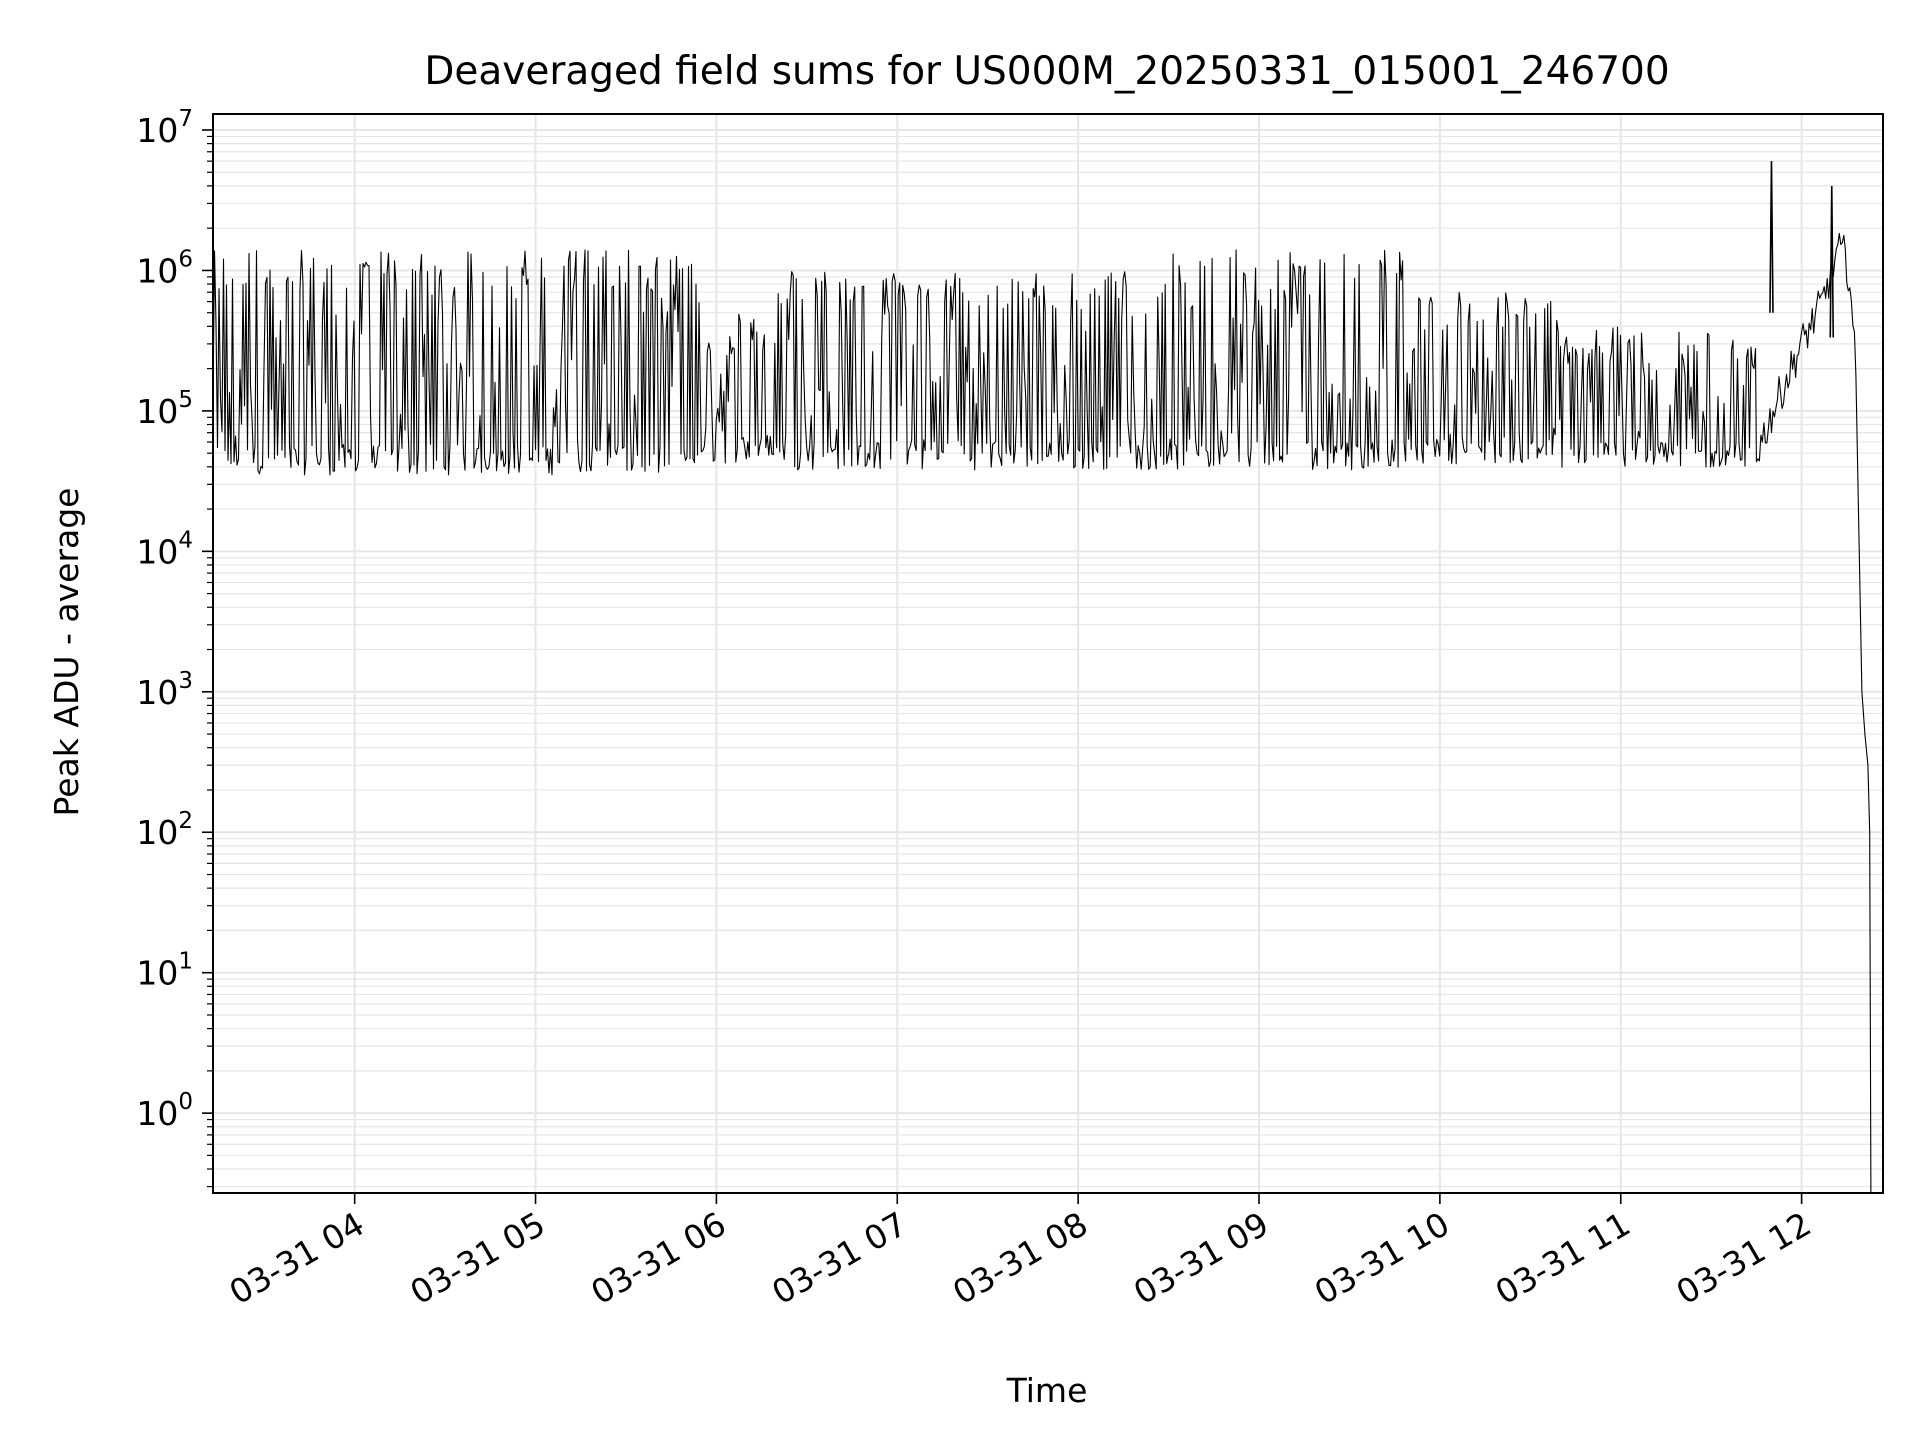 This screenshot has height=1440, width=1920. I want to click on y-tick-label: 10⁵, so click(164, 409).